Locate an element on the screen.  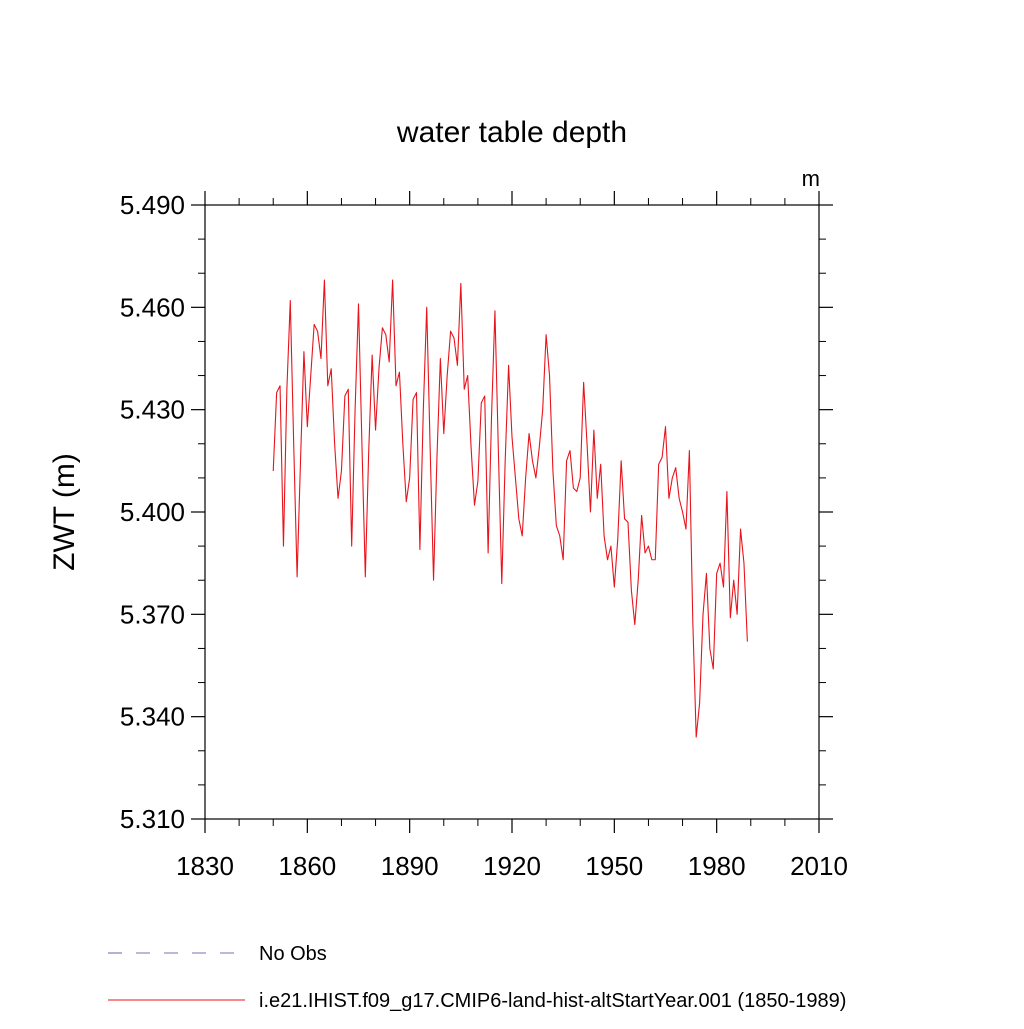
x-tick-label: 1980 is located at coordinates (717, 866).